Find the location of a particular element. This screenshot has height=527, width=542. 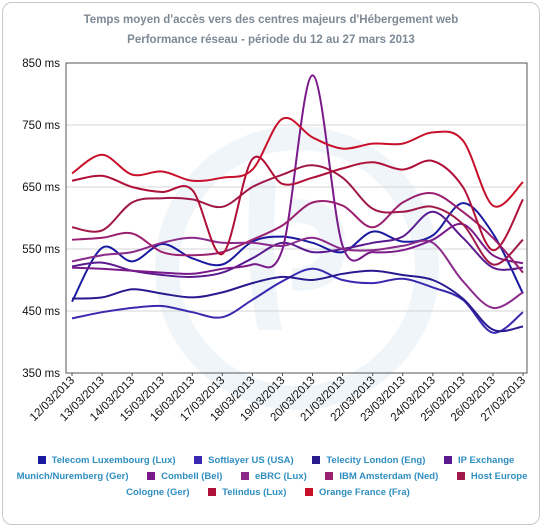

y-tick-label: 550 ms is located at coordinates (41, 250).